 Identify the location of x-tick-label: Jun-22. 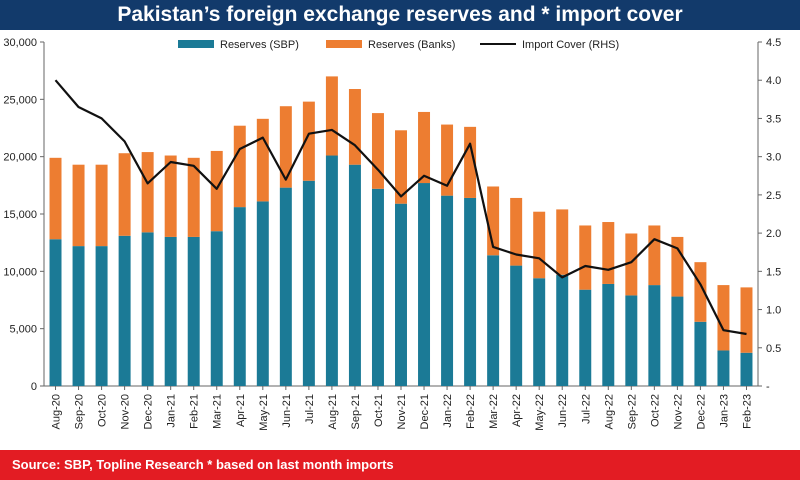
(563, 411).